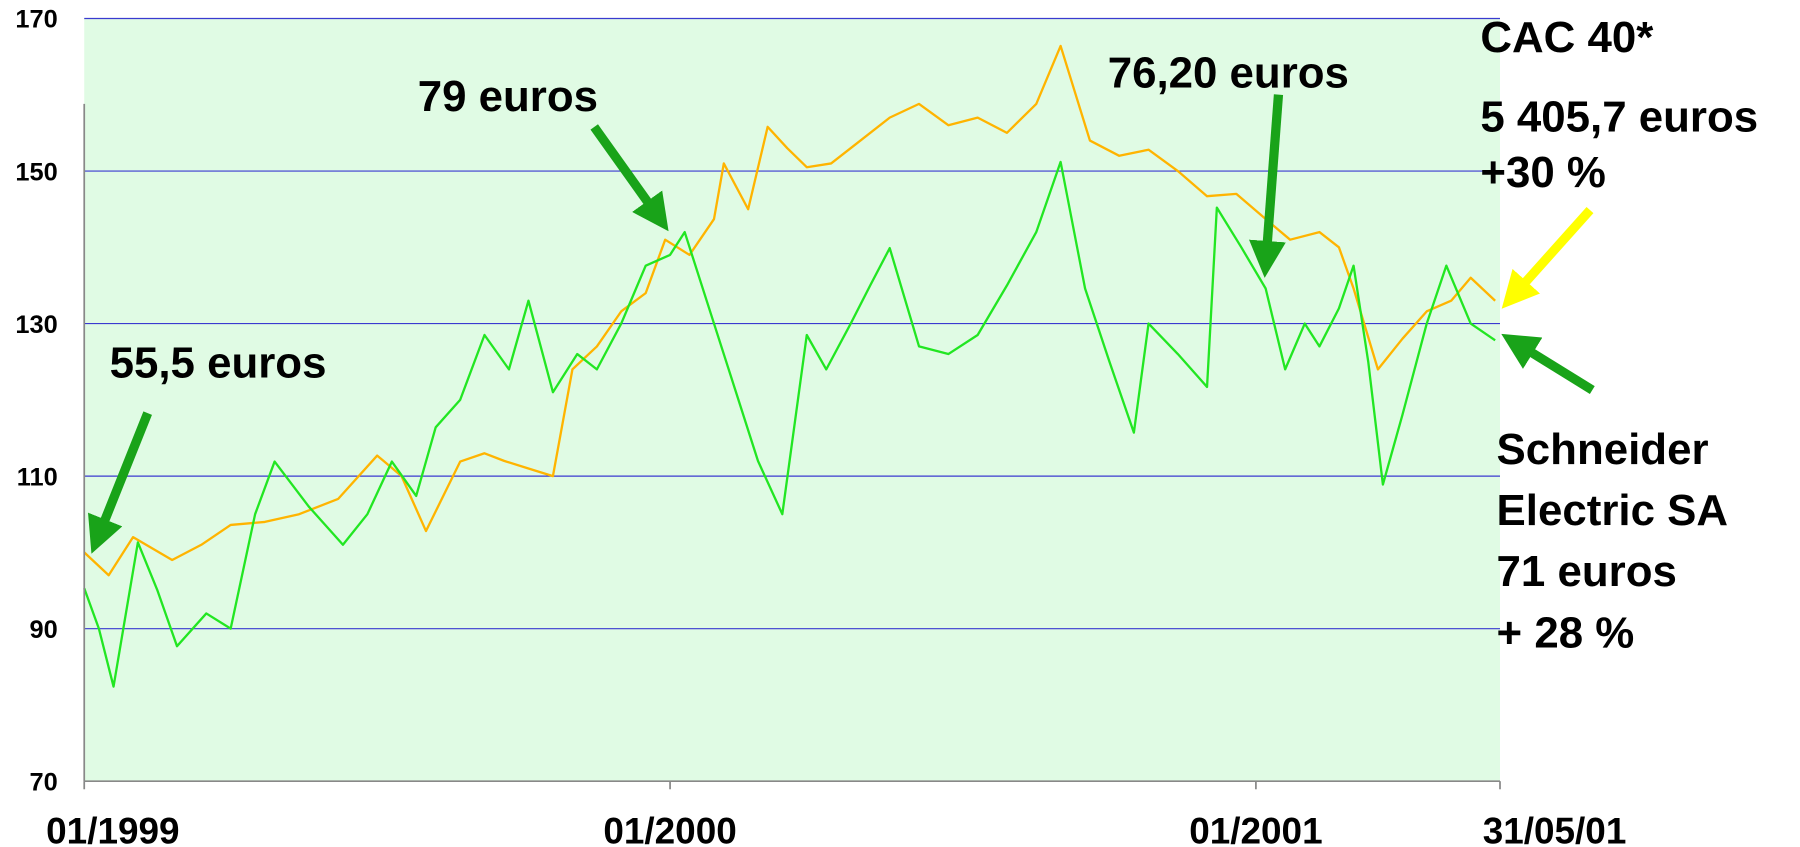  Describe the element at coordinates (112, 829) in the screenshot. I see `x-tick-label: 01/1999` at that location.